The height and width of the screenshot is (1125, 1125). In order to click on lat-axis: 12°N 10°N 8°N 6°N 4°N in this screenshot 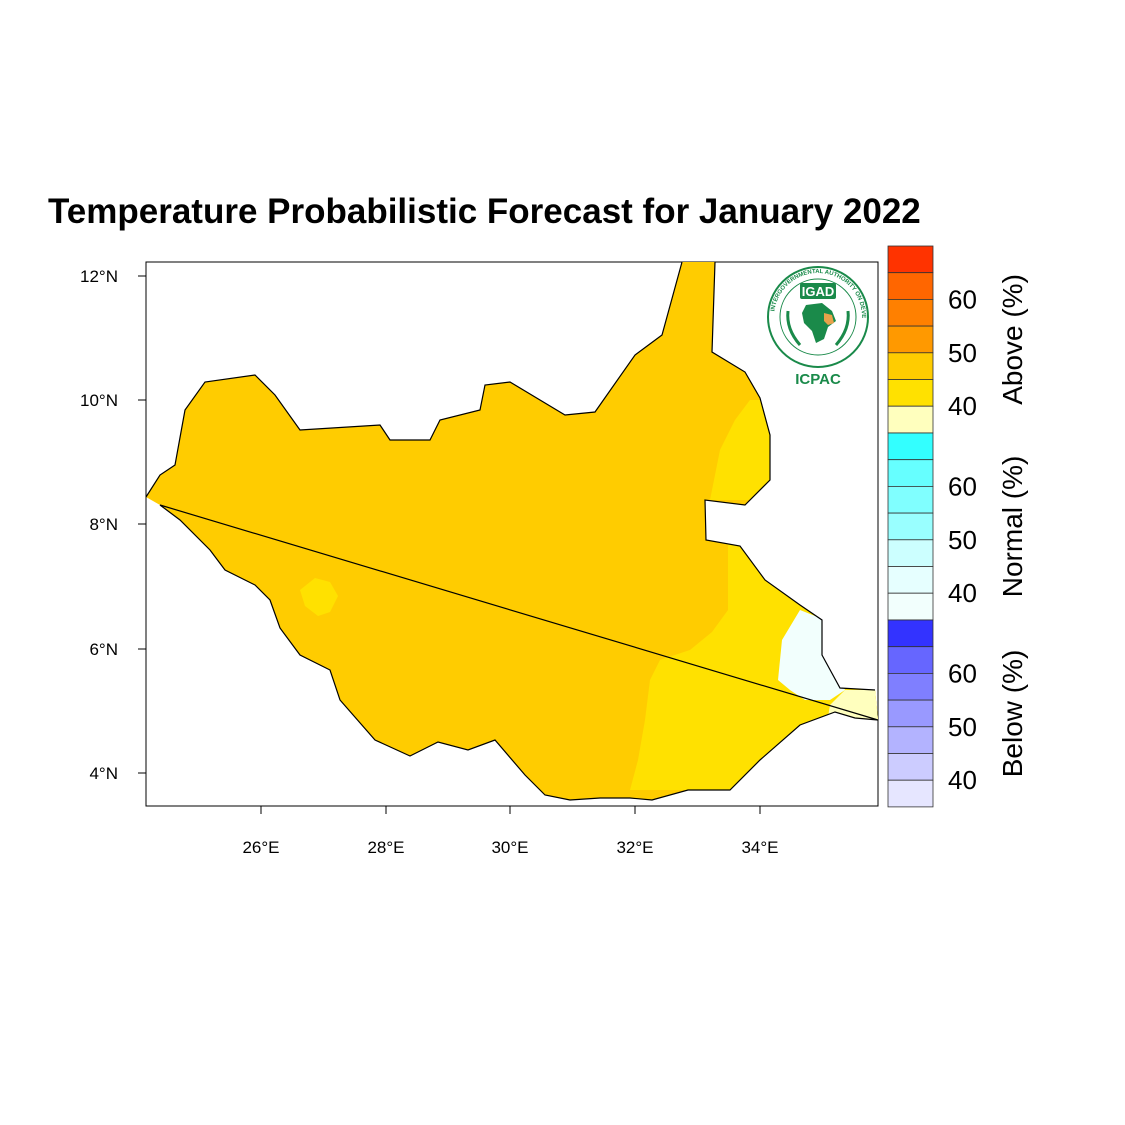, I will do `click(113, 525)`.